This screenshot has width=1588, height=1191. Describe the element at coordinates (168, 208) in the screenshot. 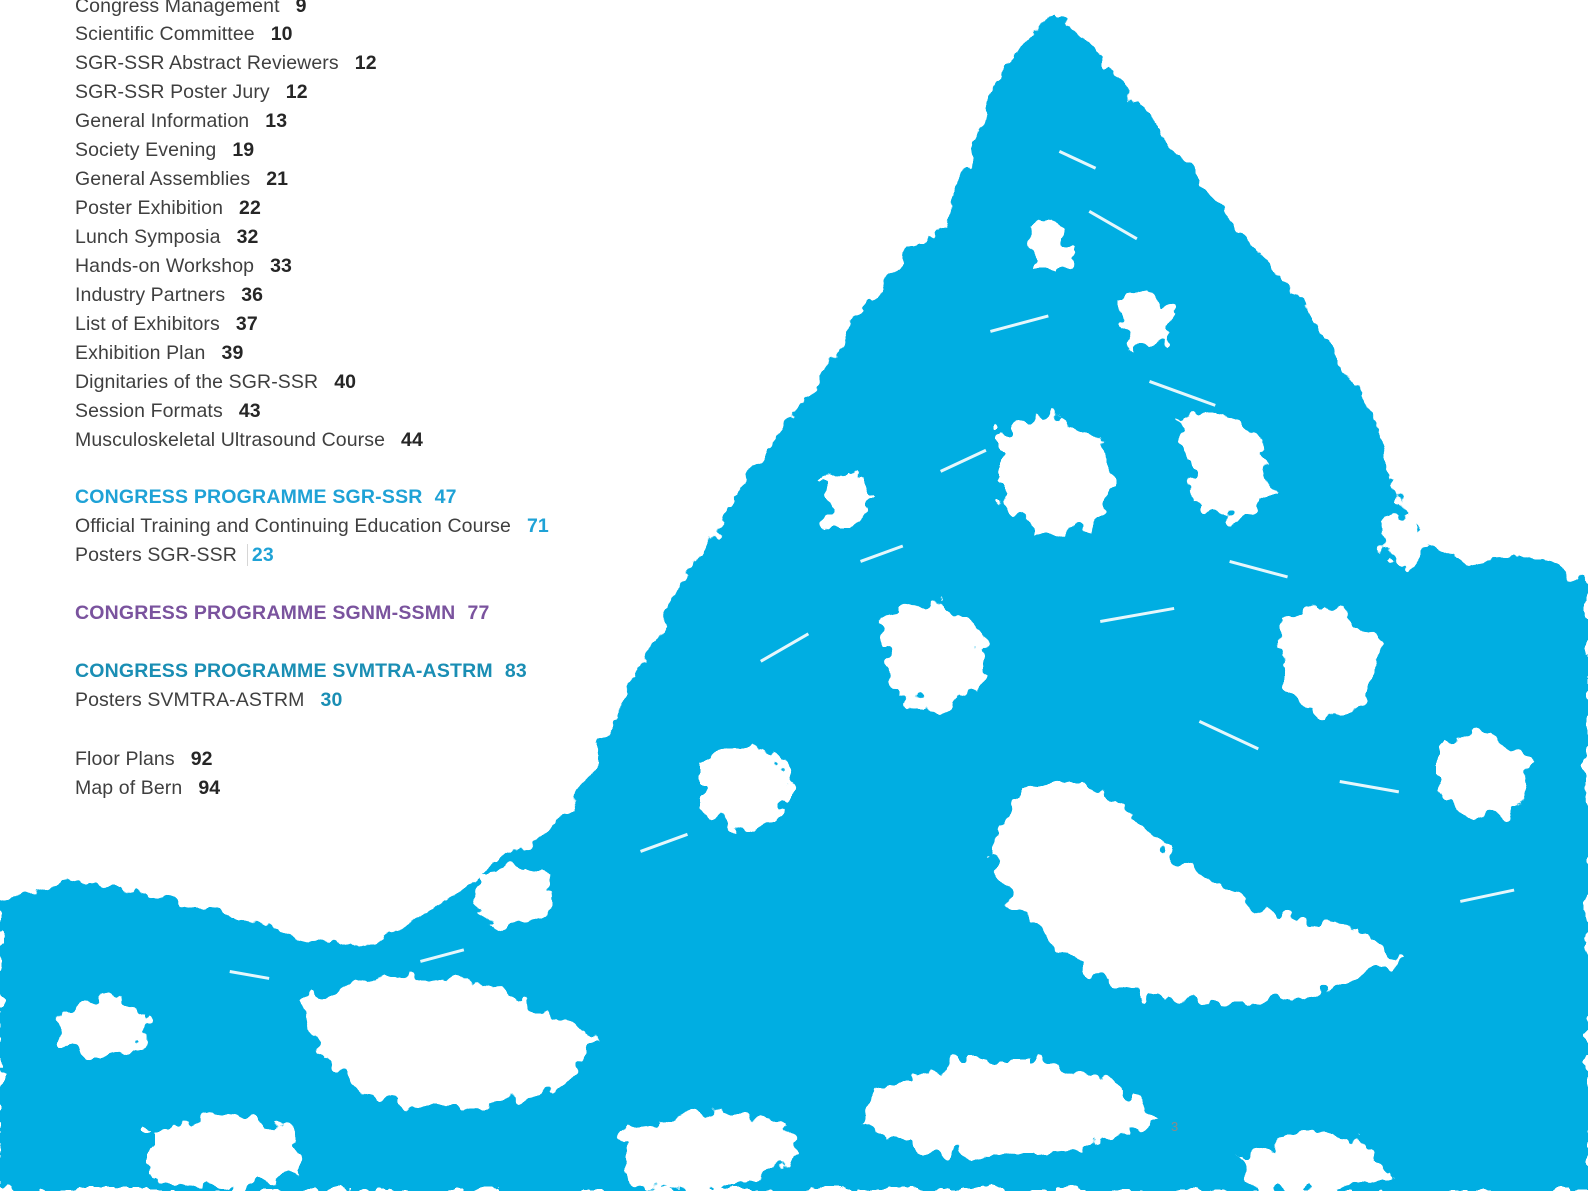

I see `toc-item: Poster Exhibition 22` at that location.